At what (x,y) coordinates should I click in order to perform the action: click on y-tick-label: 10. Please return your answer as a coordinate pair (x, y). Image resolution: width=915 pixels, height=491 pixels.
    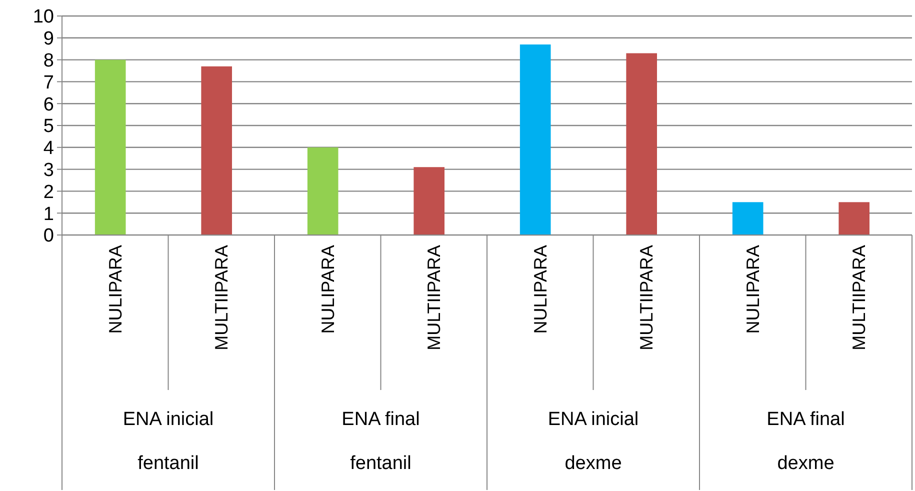
    Looking at the image, I should click on (43, 17).